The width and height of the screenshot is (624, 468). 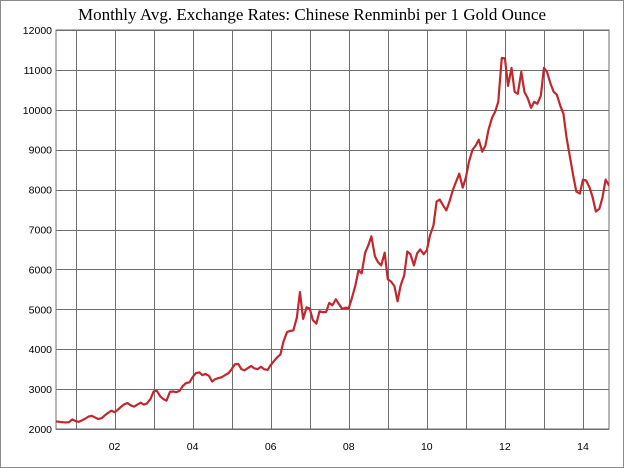 I want to click on y-tick-label: 10000, so click(x=37, y=111).